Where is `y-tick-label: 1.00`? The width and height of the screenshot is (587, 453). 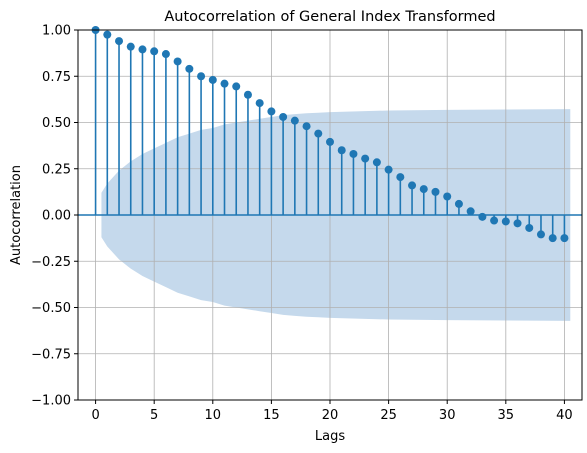 y-tick-label: 1.00 is located at coordinates (56, 31).